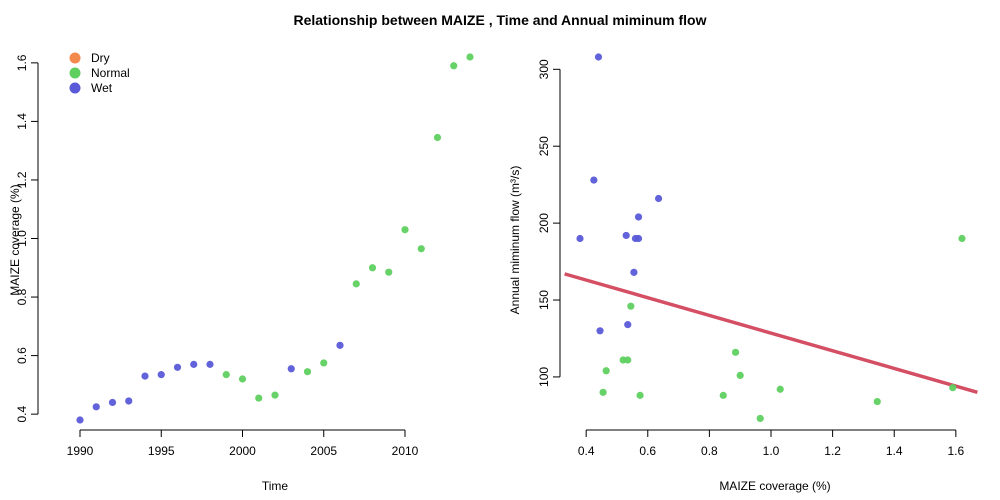  Describe the element at coordinates (22, 296) in the screenshot. I see `y-tick-label: 0.8` at that location.